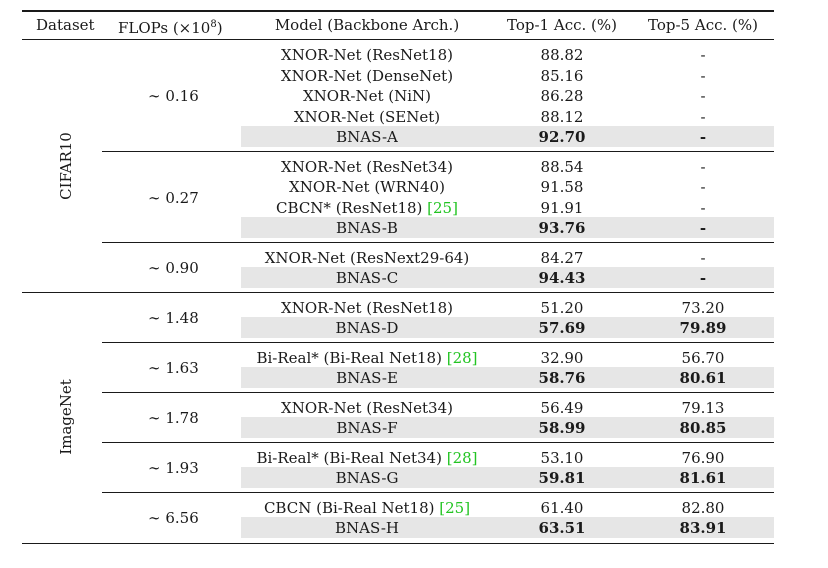 Image resolution: width=828 pixels, height=568 pixels. What do you see at coordinates (367, 25) in the screenshot?
I see `header-model: Model (Backbone Arch.)` at bounding box center [367, 25].